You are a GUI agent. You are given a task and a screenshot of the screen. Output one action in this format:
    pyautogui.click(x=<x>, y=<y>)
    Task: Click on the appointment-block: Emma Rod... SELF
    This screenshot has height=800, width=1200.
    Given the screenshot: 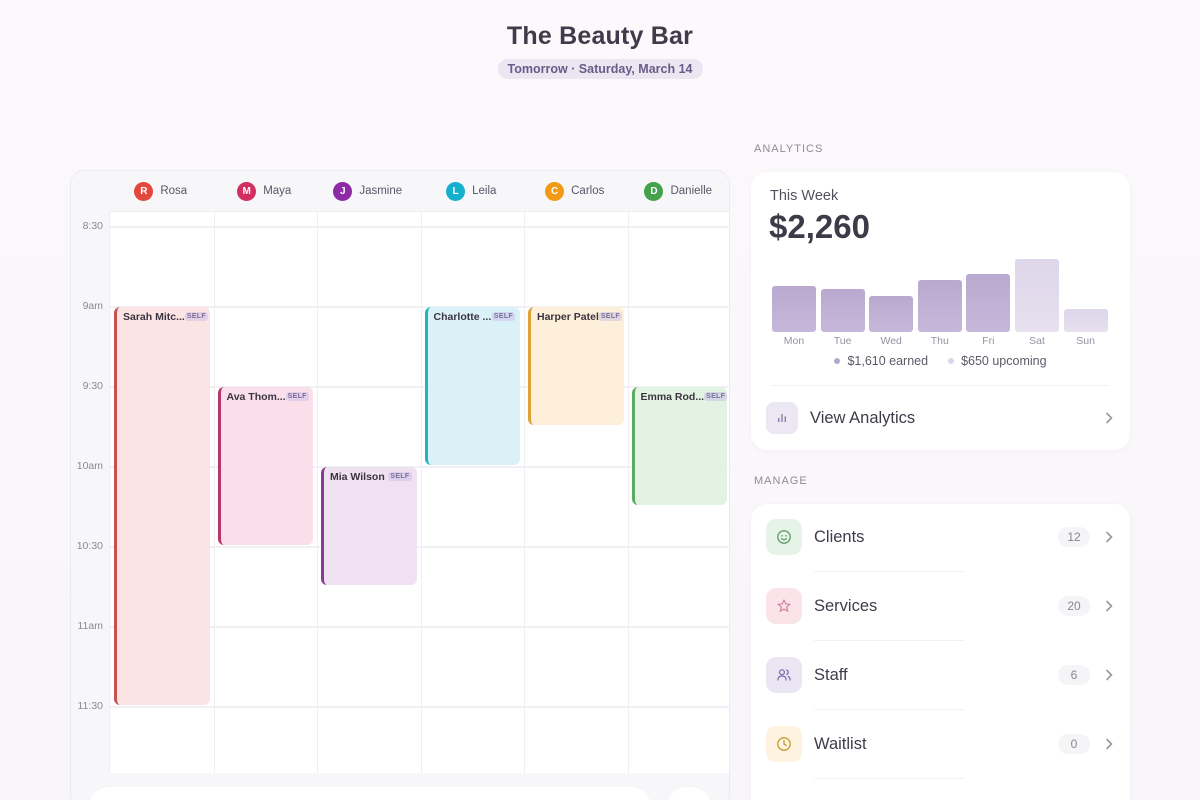 What is the action you would take?
    pyautogui.click(x=679, y=446)
    